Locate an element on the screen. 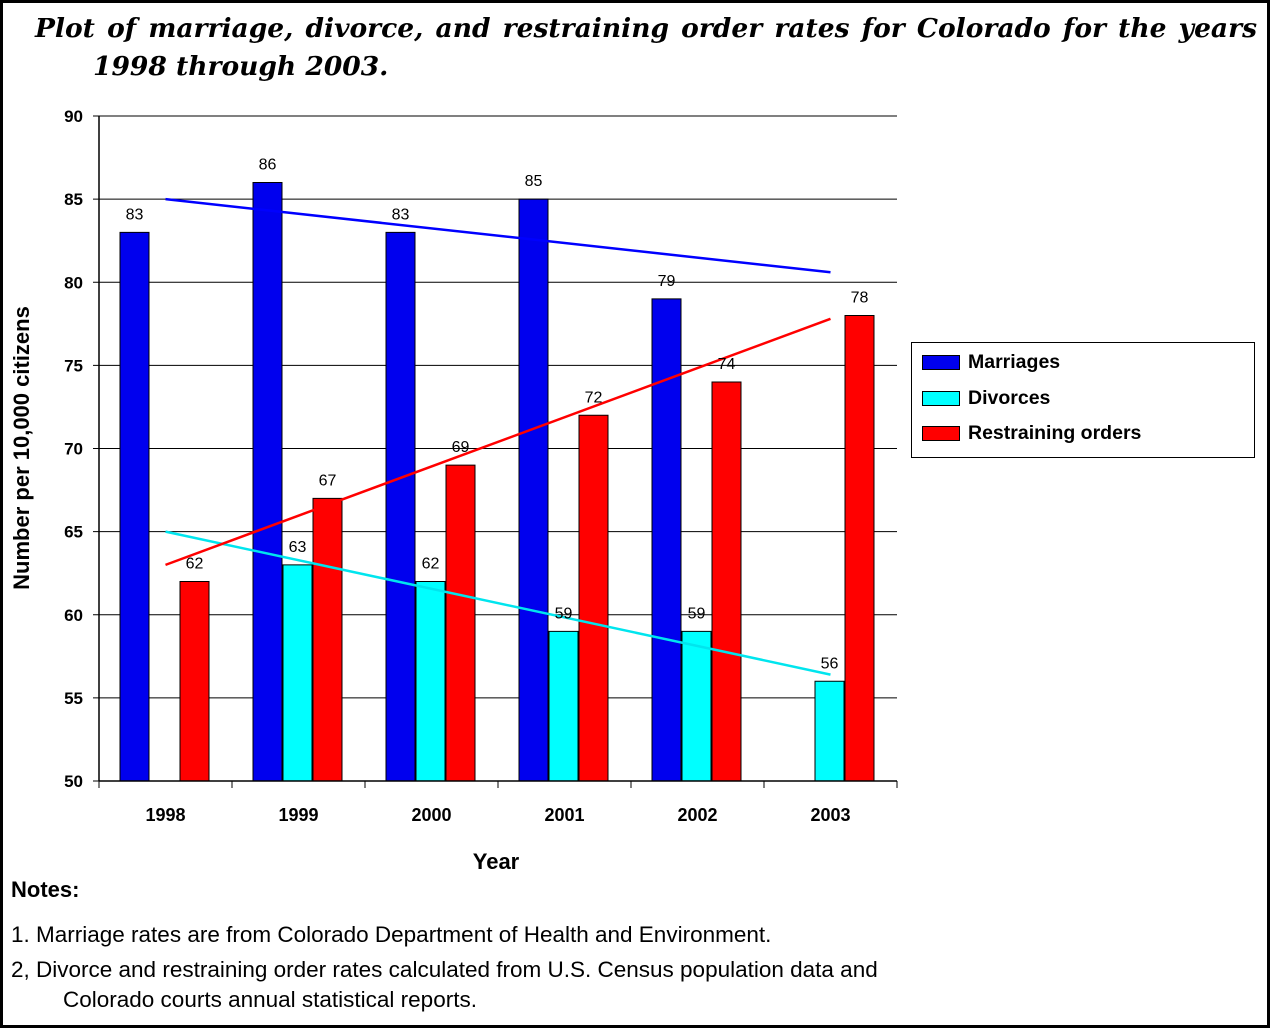  y-tick-label-60: 60 is located at coordinates (73, 615).